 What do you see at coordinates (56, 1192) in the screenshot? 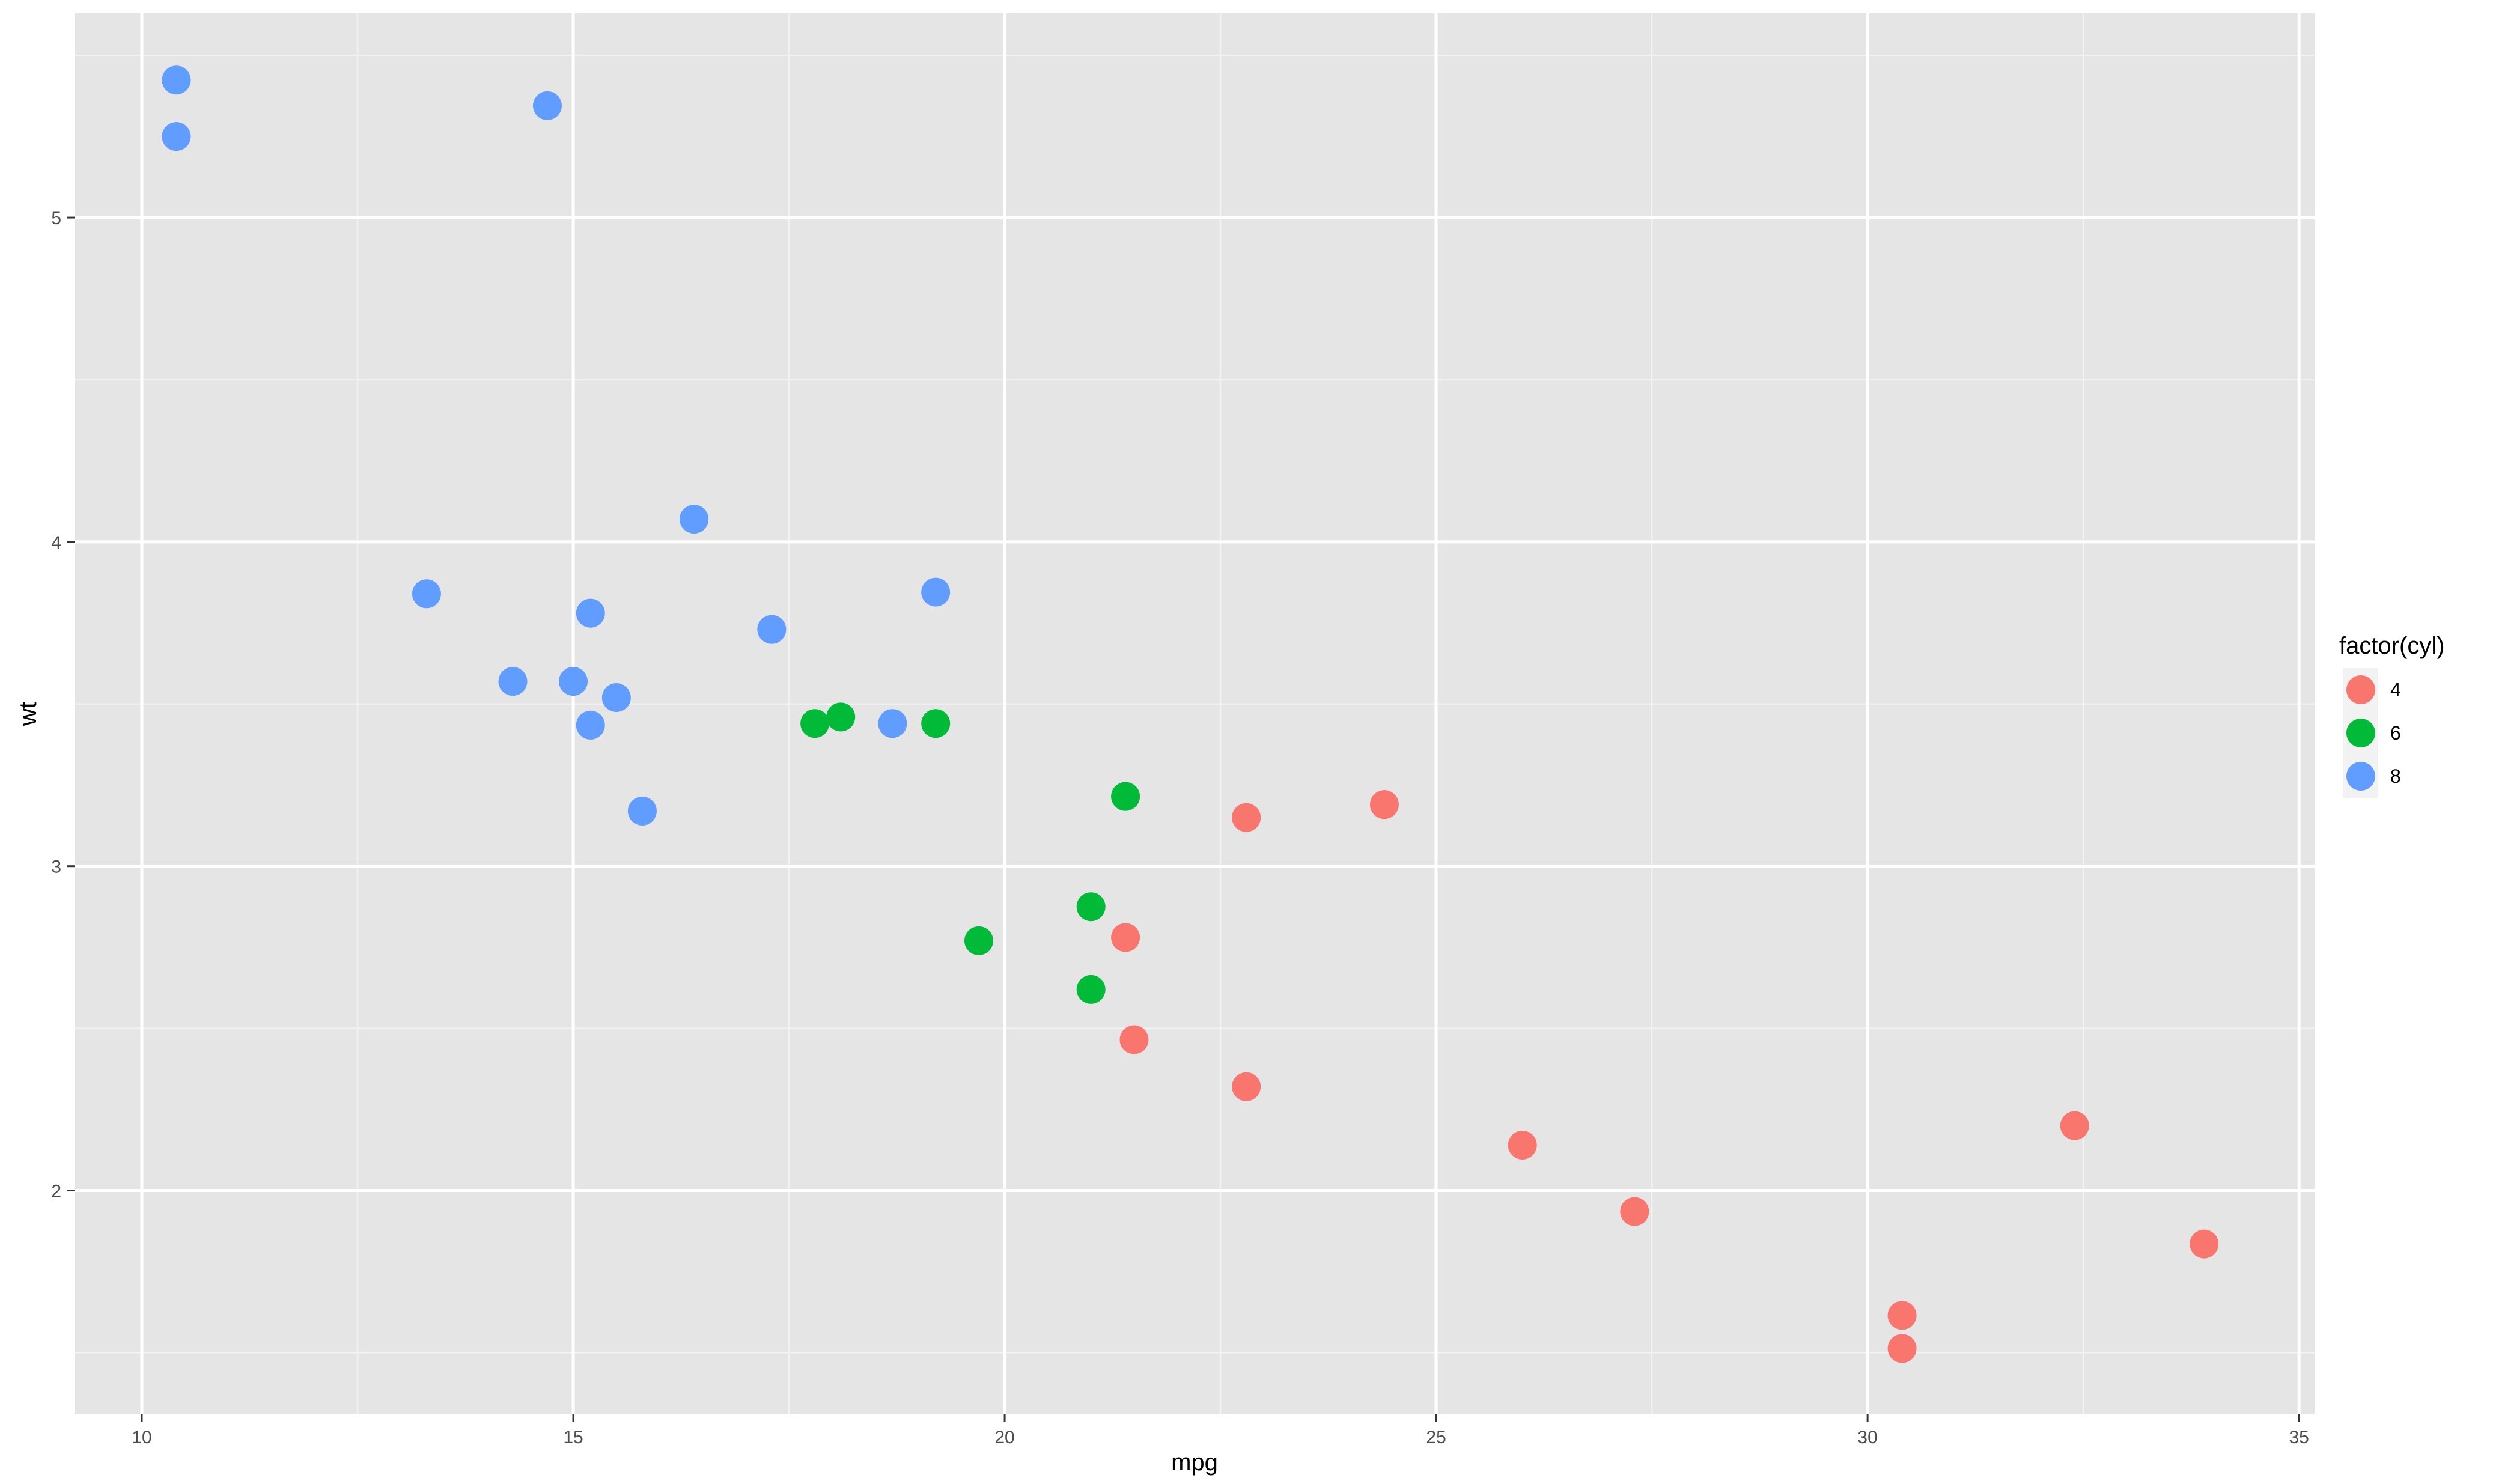
I see `y-tick-label: 2` at bounding box center [56, 1192].